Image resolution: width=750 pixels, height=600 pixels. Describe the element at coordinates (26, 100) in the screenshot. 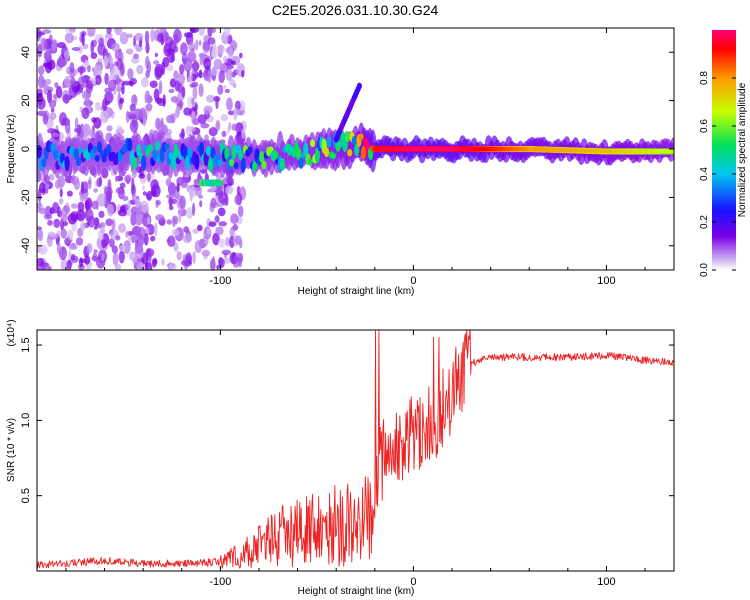

I see `y-tick-label: 20` at that location.